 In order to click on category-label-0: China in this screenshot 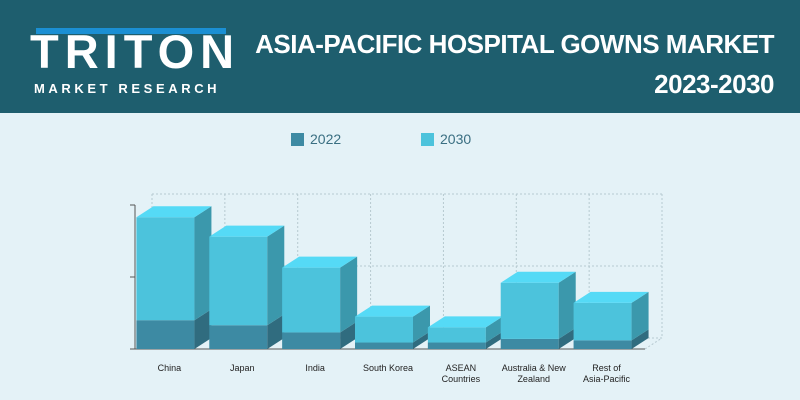, I will do `click(169, 368)`.